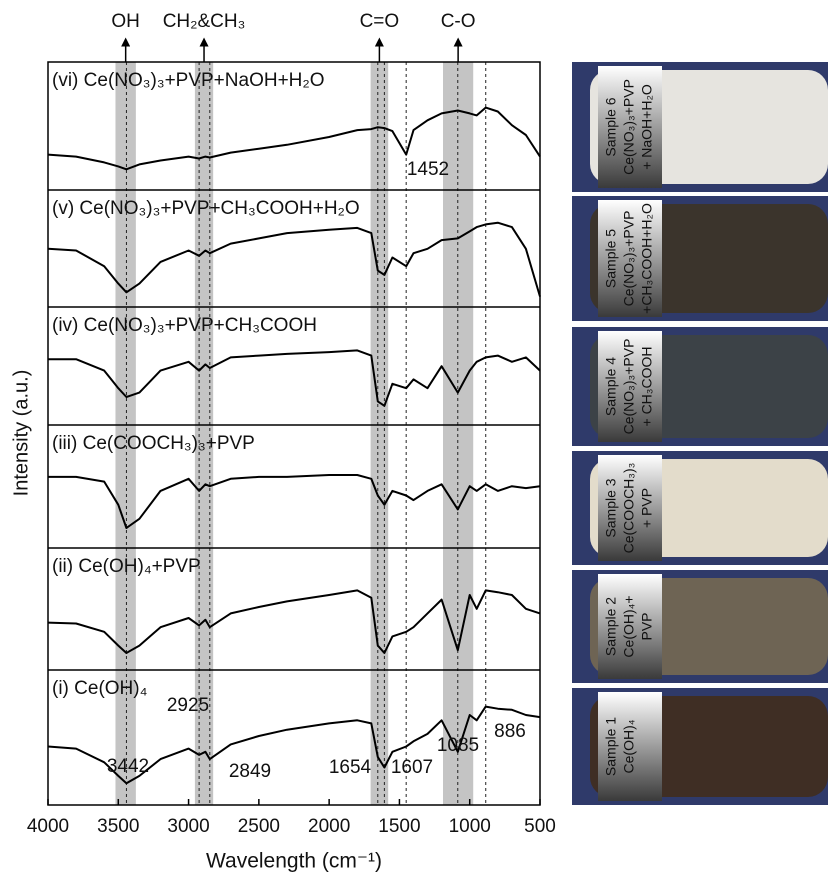 Image resolution: width=833 pixels, height=874 pixels. What do you see at coordinates (611, 507) in the screenshot?
I see `photo-label: Sample 3` at bounding box center [611, 507].